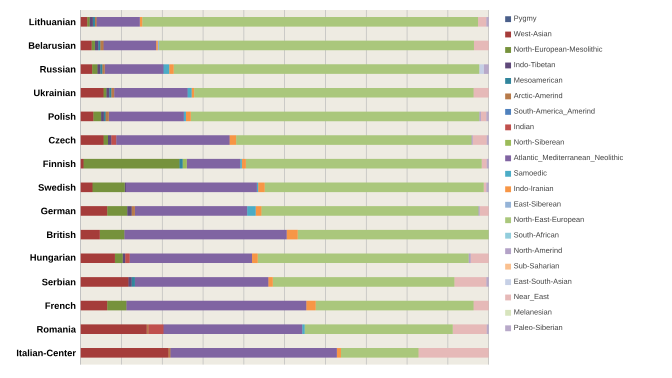 The width and height of the screenshot is (672, 378). I want to click on y-tick-label: Russian, so click(58, 69).